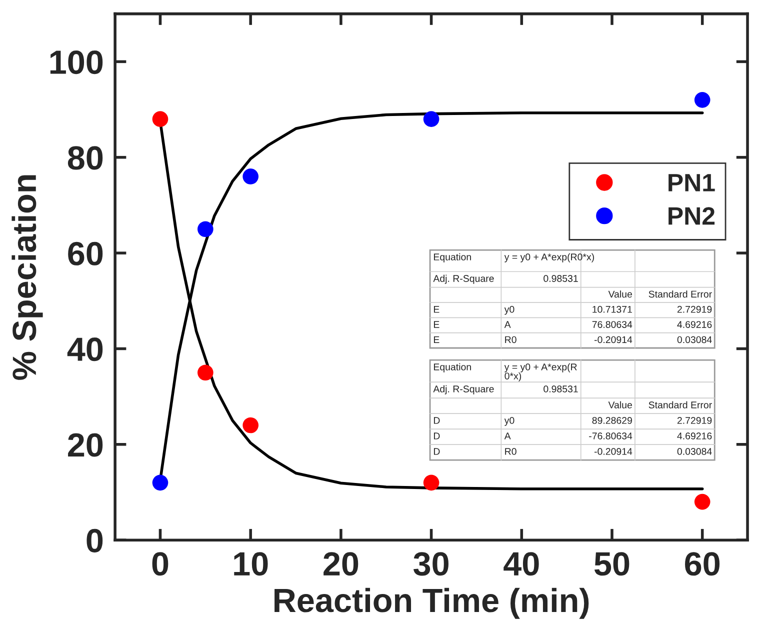 The height and width of the screenshot is (628, 762). What do you see at coordinates (610, 436) in the screenshot?
I see `annotation: -76.80634` at bounding box center [610, 436].